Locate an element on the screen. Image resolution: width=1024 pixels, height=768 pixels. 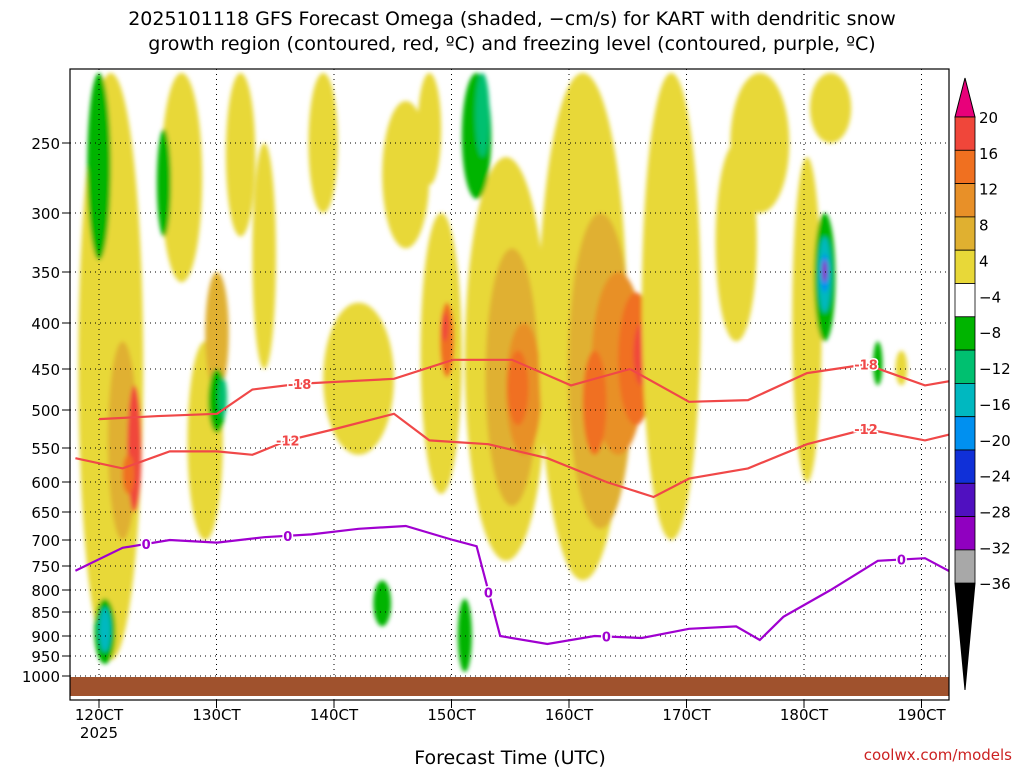
colorbar-label: −8 is located at coordinates (990, 333).